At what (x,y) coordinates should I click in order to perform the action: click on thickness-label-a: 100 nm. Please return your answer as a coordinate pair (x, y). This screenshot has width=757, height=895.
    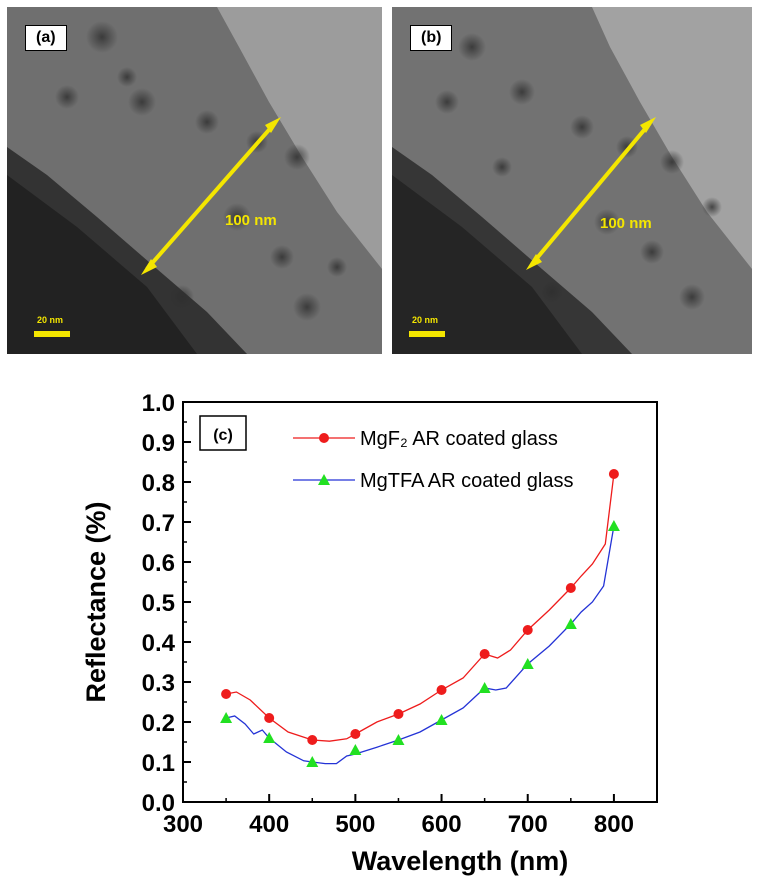
    Looking at the image, I should click on (251, 220).